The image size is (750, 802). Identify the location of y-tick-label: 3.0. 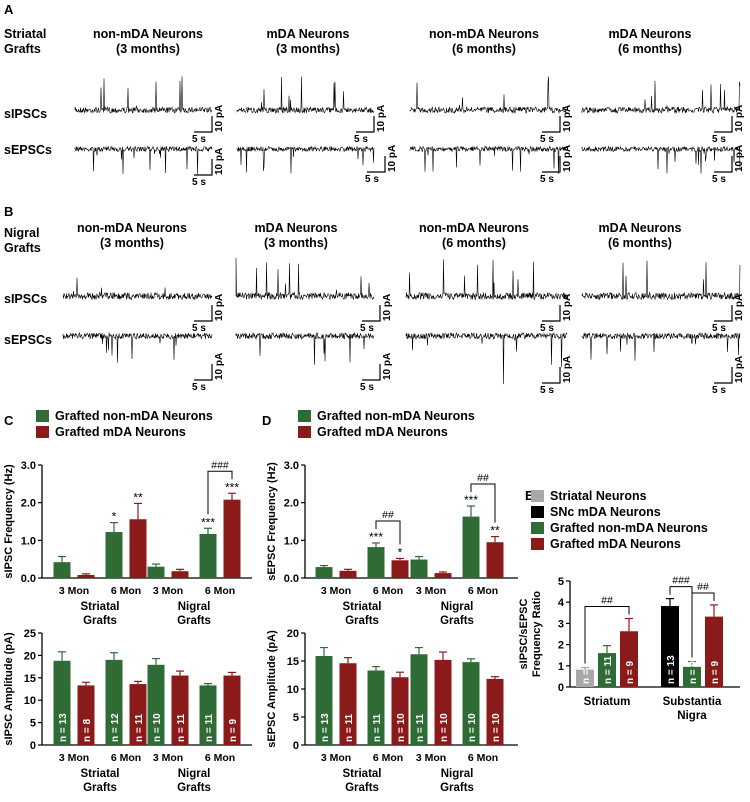
(291, 466).